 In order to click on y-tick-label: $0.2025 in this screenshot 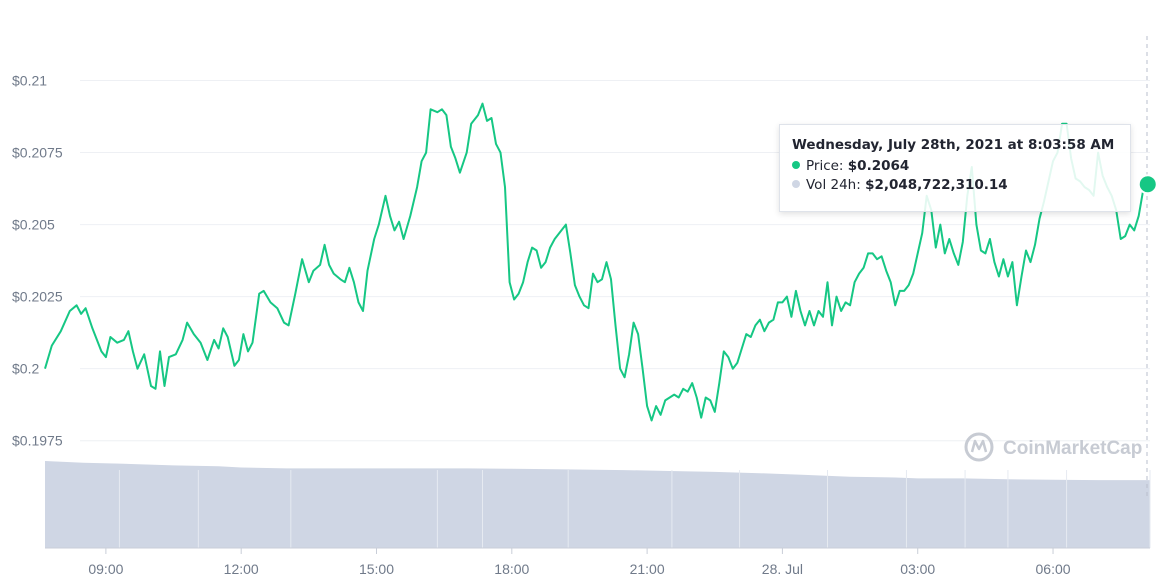, I will do `click(37, 297)`.